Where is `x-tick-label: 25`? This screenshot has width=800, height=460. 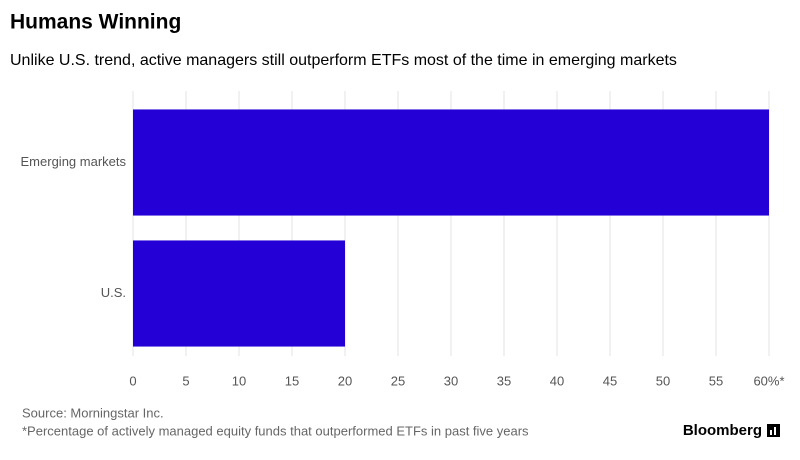
x-tick-label: 25 is located at coordinates (398, 380).